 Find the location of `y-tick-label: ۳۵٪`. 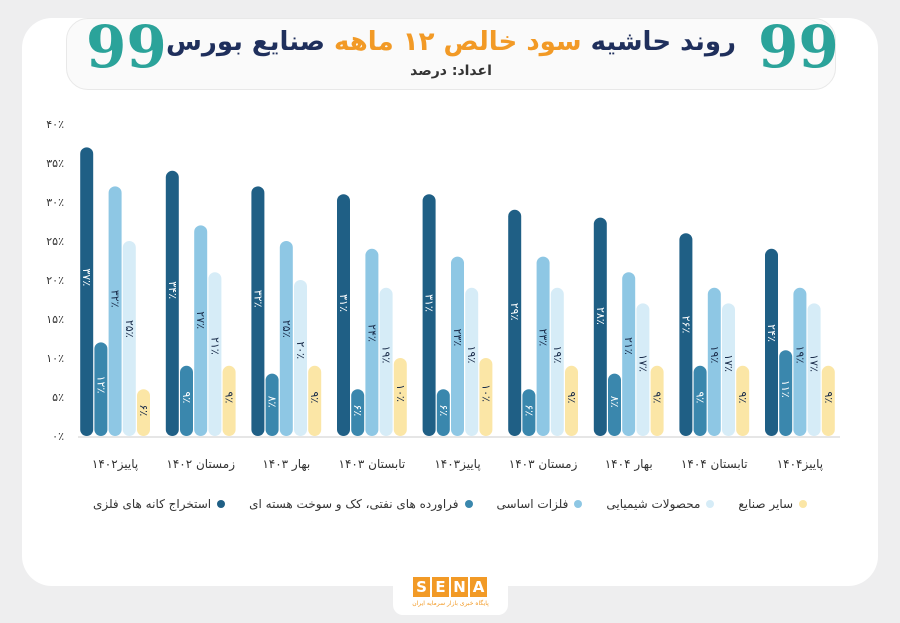

y-tick-label: ۳۵٪ is located at coordinates (55, 163).